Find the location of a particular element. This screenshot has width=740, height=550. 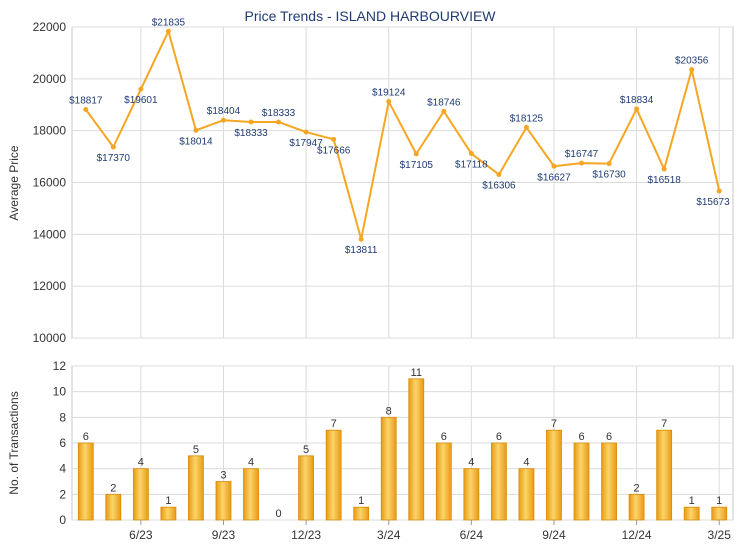

transactions-y-tick-label: 2 is located at coordinates (62, 494).